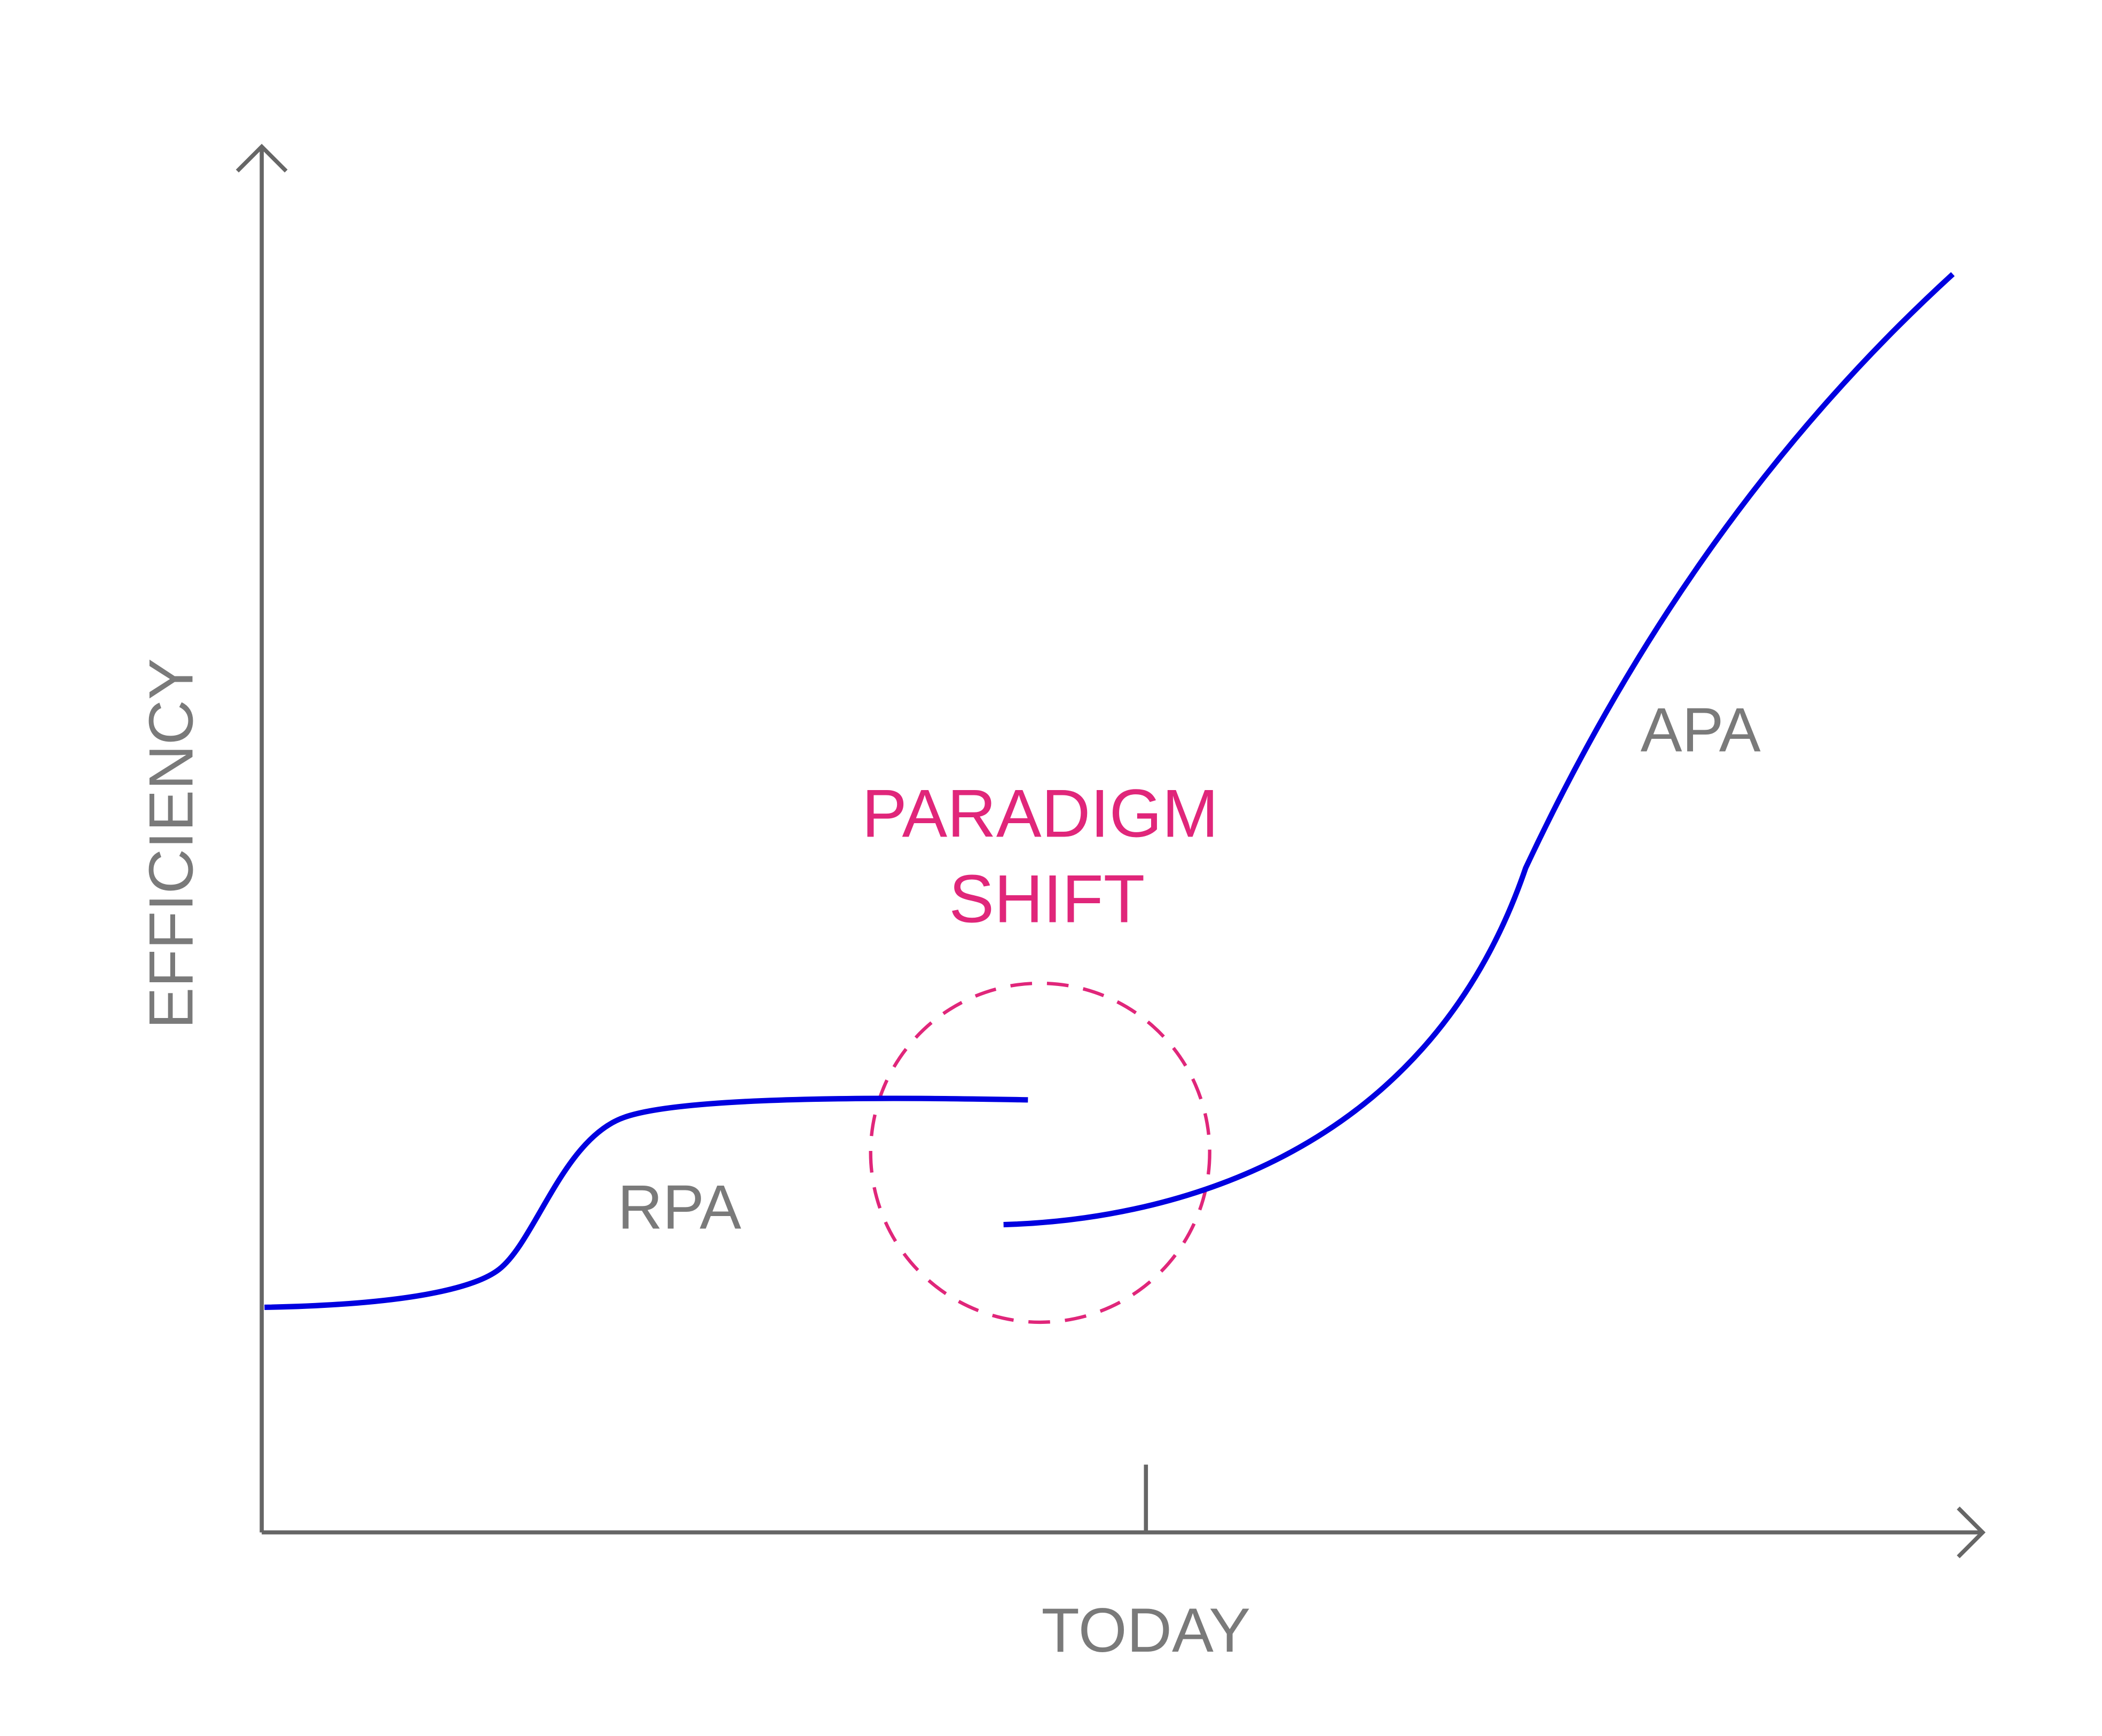 Image resolution: width=2102 pixels, height=1736 pixels. What do you see at coordinates (680, 1207) in the screenshot?
I see `curve-label: RPA` at bounding box center [680, 1207].